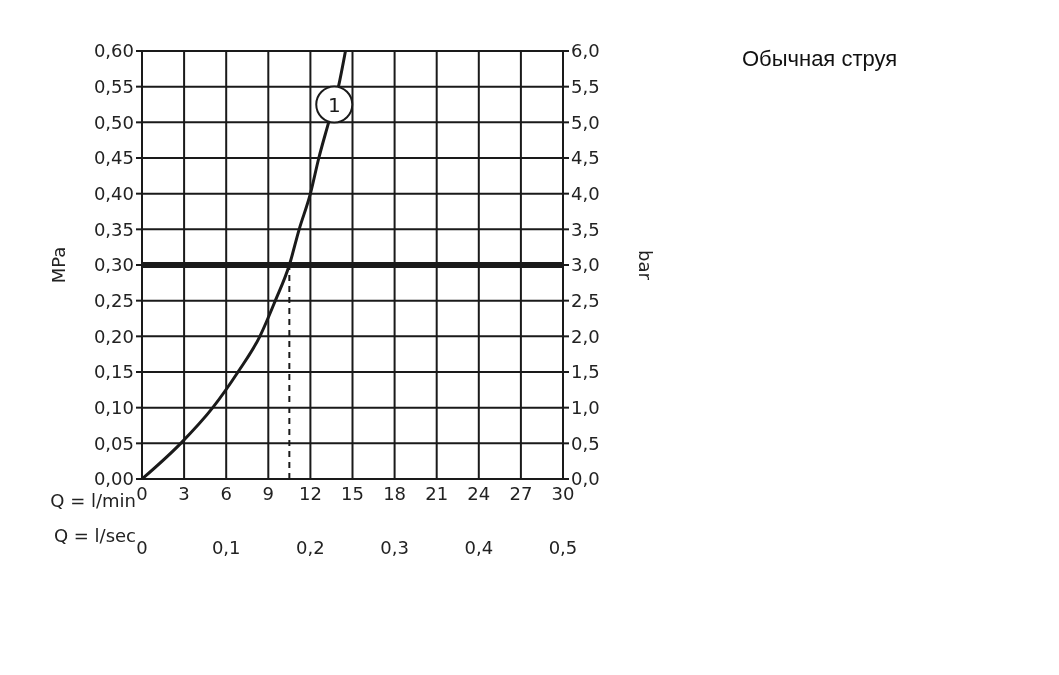 The image size is (1059, 675). What do you see at coordinates (479, 493) in the screenshot?
I see `x-tick-label: 24` at bounding box center [479, 493].